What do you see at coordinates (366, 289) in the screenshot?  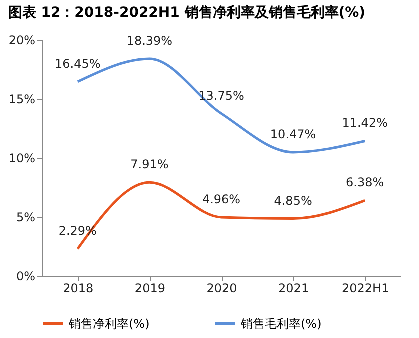 I see `x-tick-label: 2022H1` at bounding box center [366, 289].